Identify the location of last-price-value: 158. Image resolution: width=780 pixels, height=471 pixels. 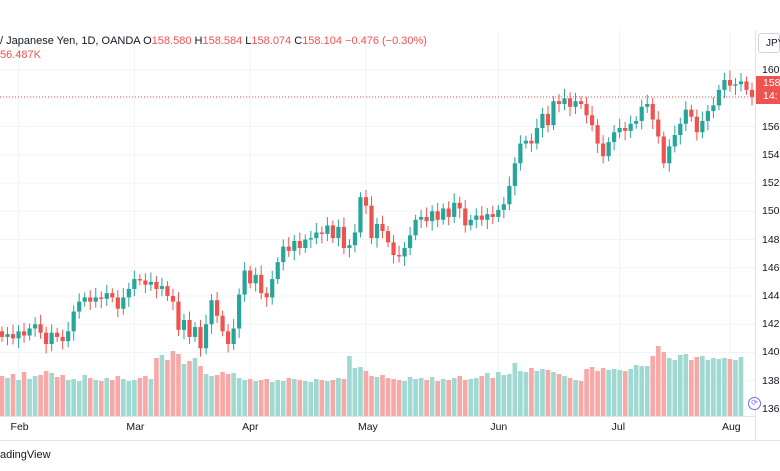
(771, 83).